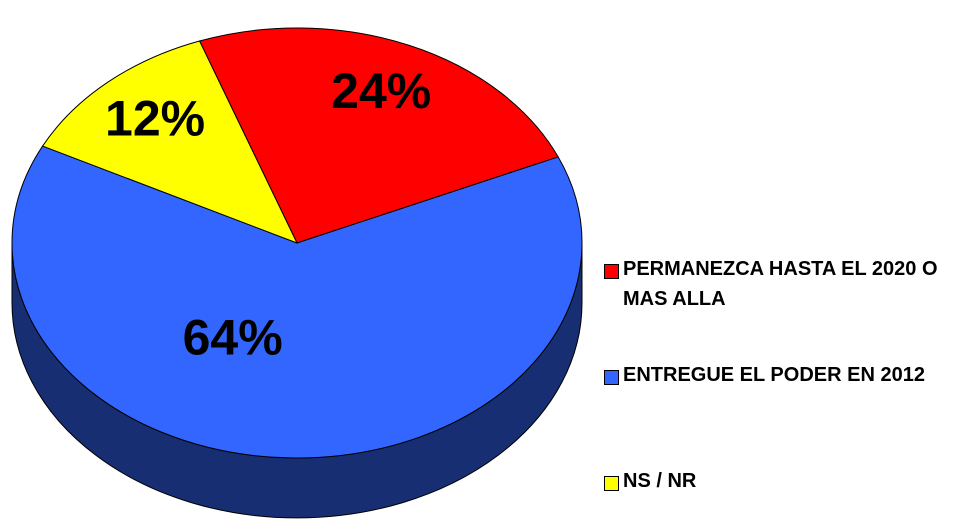  I want to click on legend-label: PERMANEZCA HASTA EL 2020 O MAS ALLA, so click(780, 284).